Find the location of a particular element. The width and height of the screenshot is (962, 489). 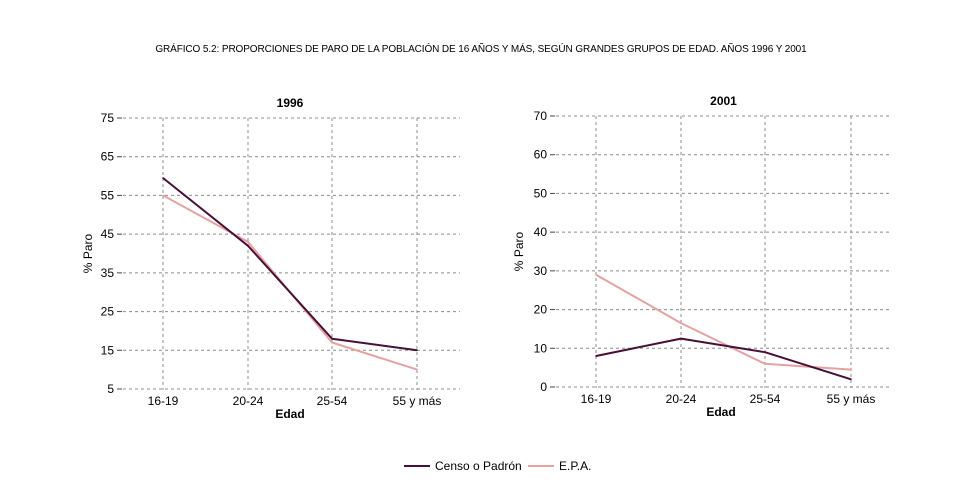

legend-swatch-epa is located at coordinates (541, 466).